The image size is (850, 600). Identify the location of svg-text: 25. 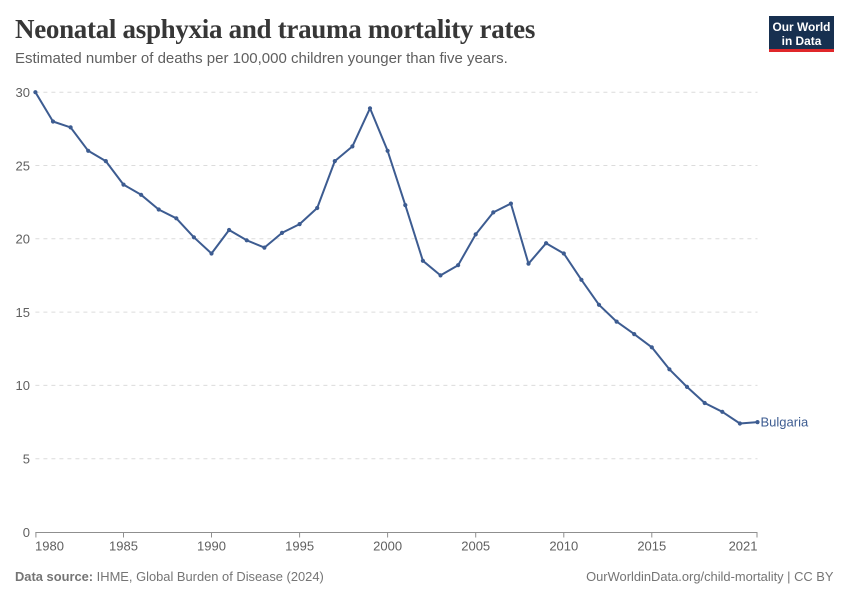
(23, 165).